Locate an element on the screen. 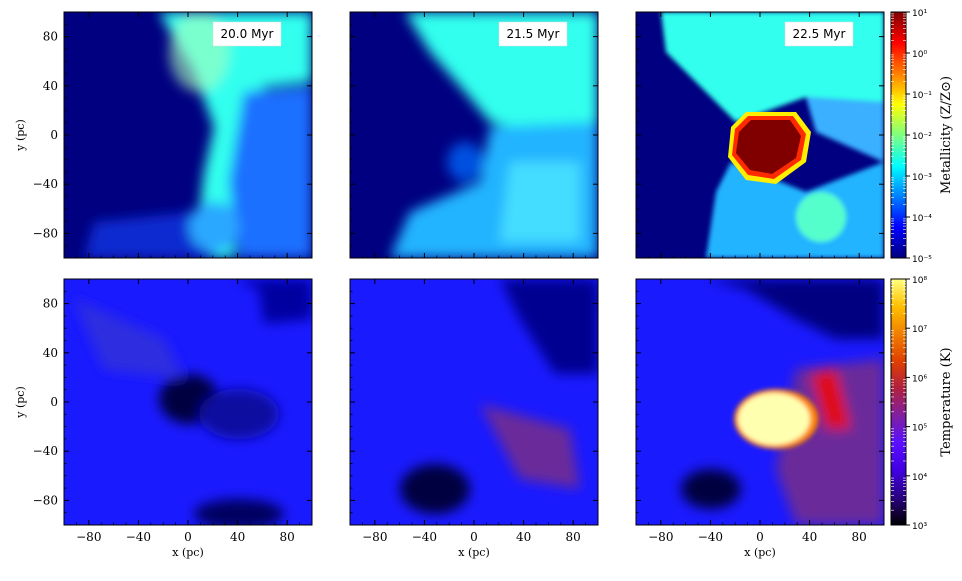 The height and width of the screenshot is (581, 962). panel-r1-c2 is located at coordinates (760, 402).